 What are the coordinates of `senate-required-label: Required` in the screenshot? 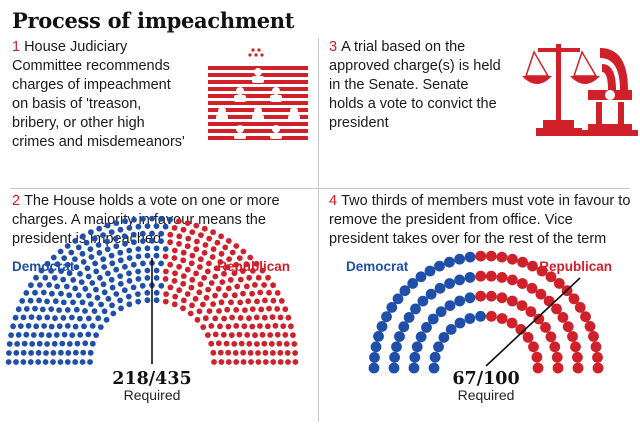 It's located at (486, 395).